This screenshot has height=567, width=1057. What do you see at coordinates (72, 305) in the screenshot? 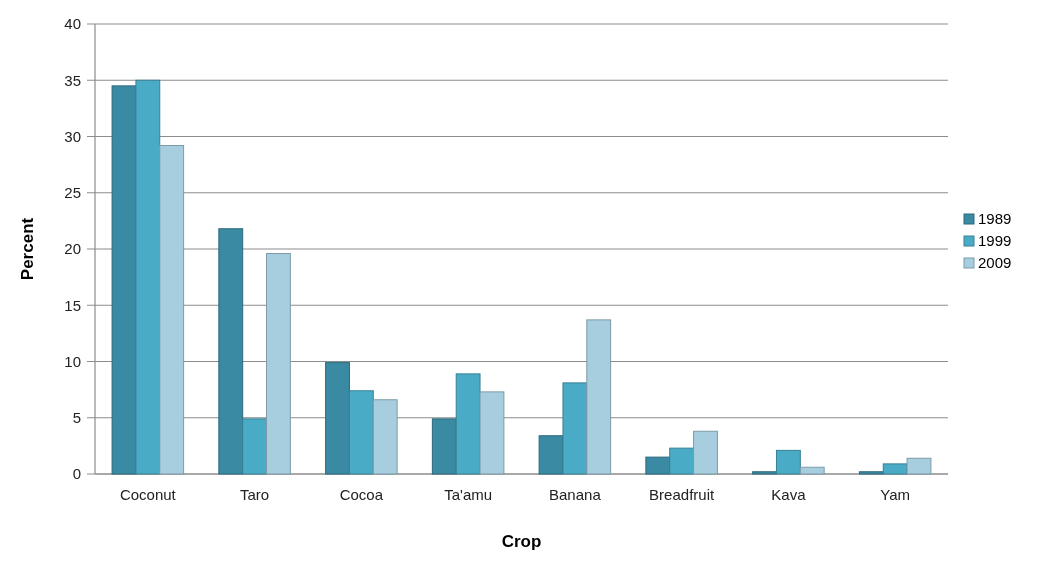
I see `y-tick-label: 15` at bounding box center [72, 305].